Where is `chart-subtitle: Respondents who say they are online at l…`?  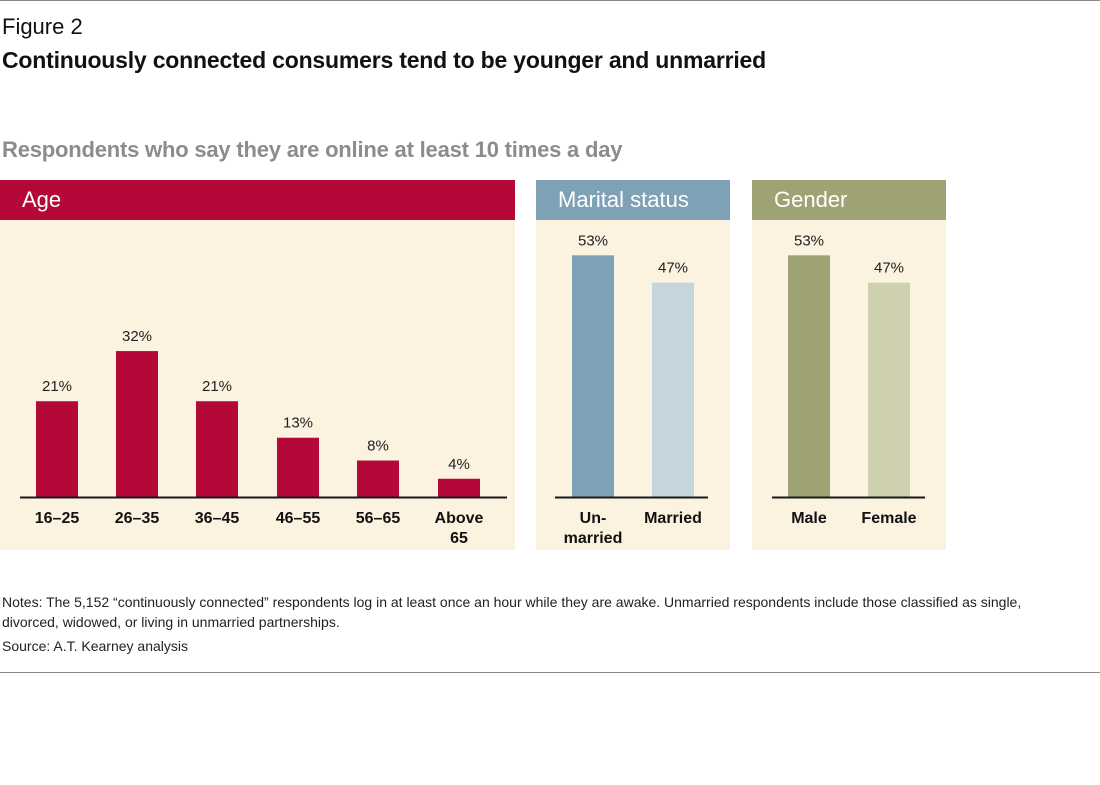
chart-subtitle: Respondents who say they are online at l… is located at coordinates (312, 149).